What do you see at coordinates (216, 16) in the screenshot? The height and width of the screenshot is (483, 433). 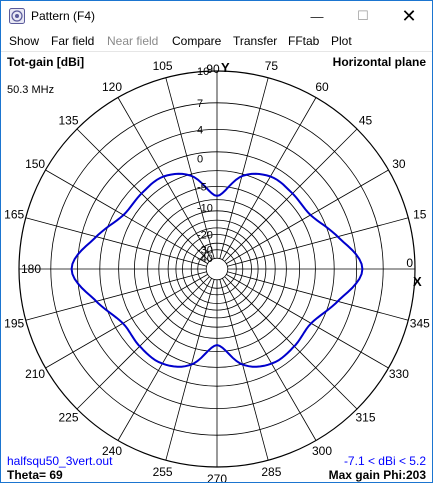 I see `title-bar: Pattern (F4) — ☐ ✕` at bounding box center [216, 16].